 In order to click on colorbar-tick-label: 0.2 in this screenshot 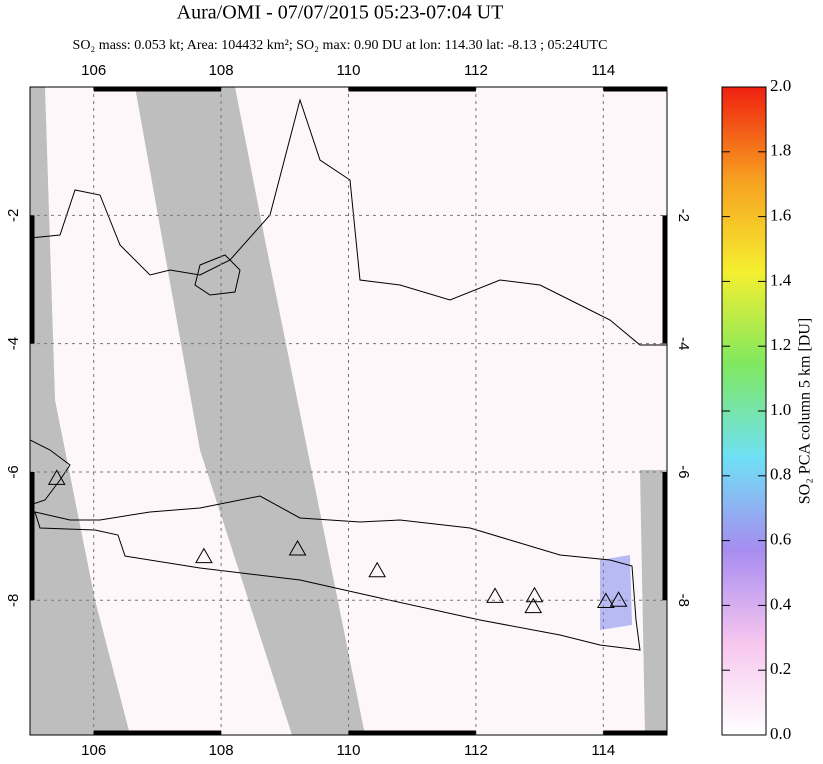, I will do `click(780, 668)`.